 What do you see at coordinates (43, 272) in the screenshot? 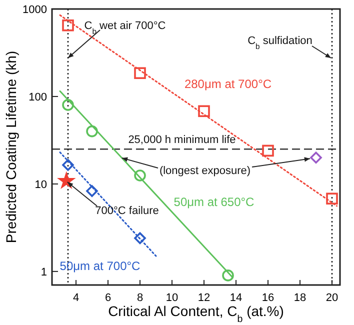
I see `y-tick-label: 1` at bounding box center [43, 272].